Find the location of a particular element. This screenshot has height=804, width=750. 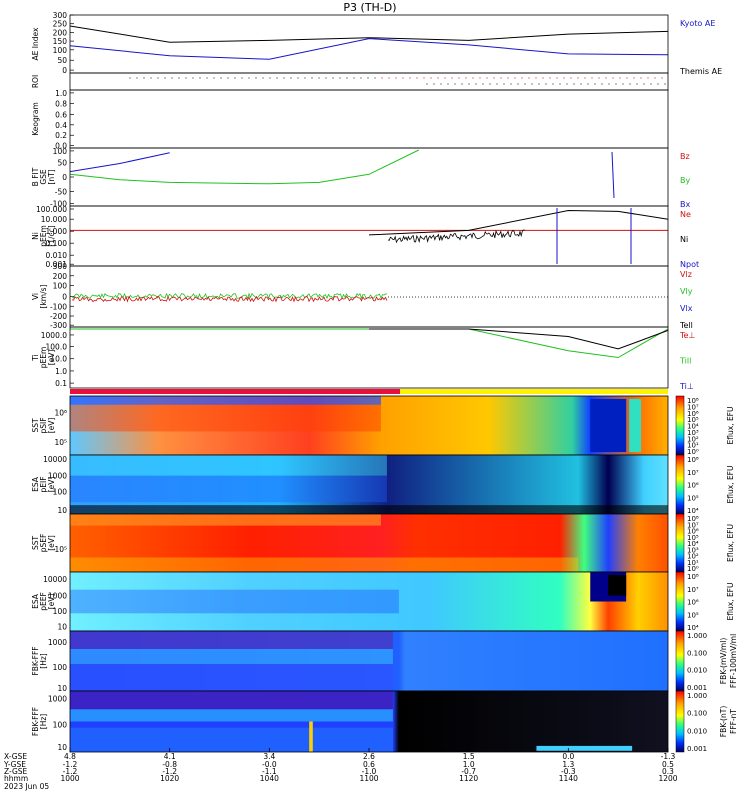

panel-esa_i: ESA pEIF [eV] 10000 1000 100 10 is located at coordinates (350, 484).